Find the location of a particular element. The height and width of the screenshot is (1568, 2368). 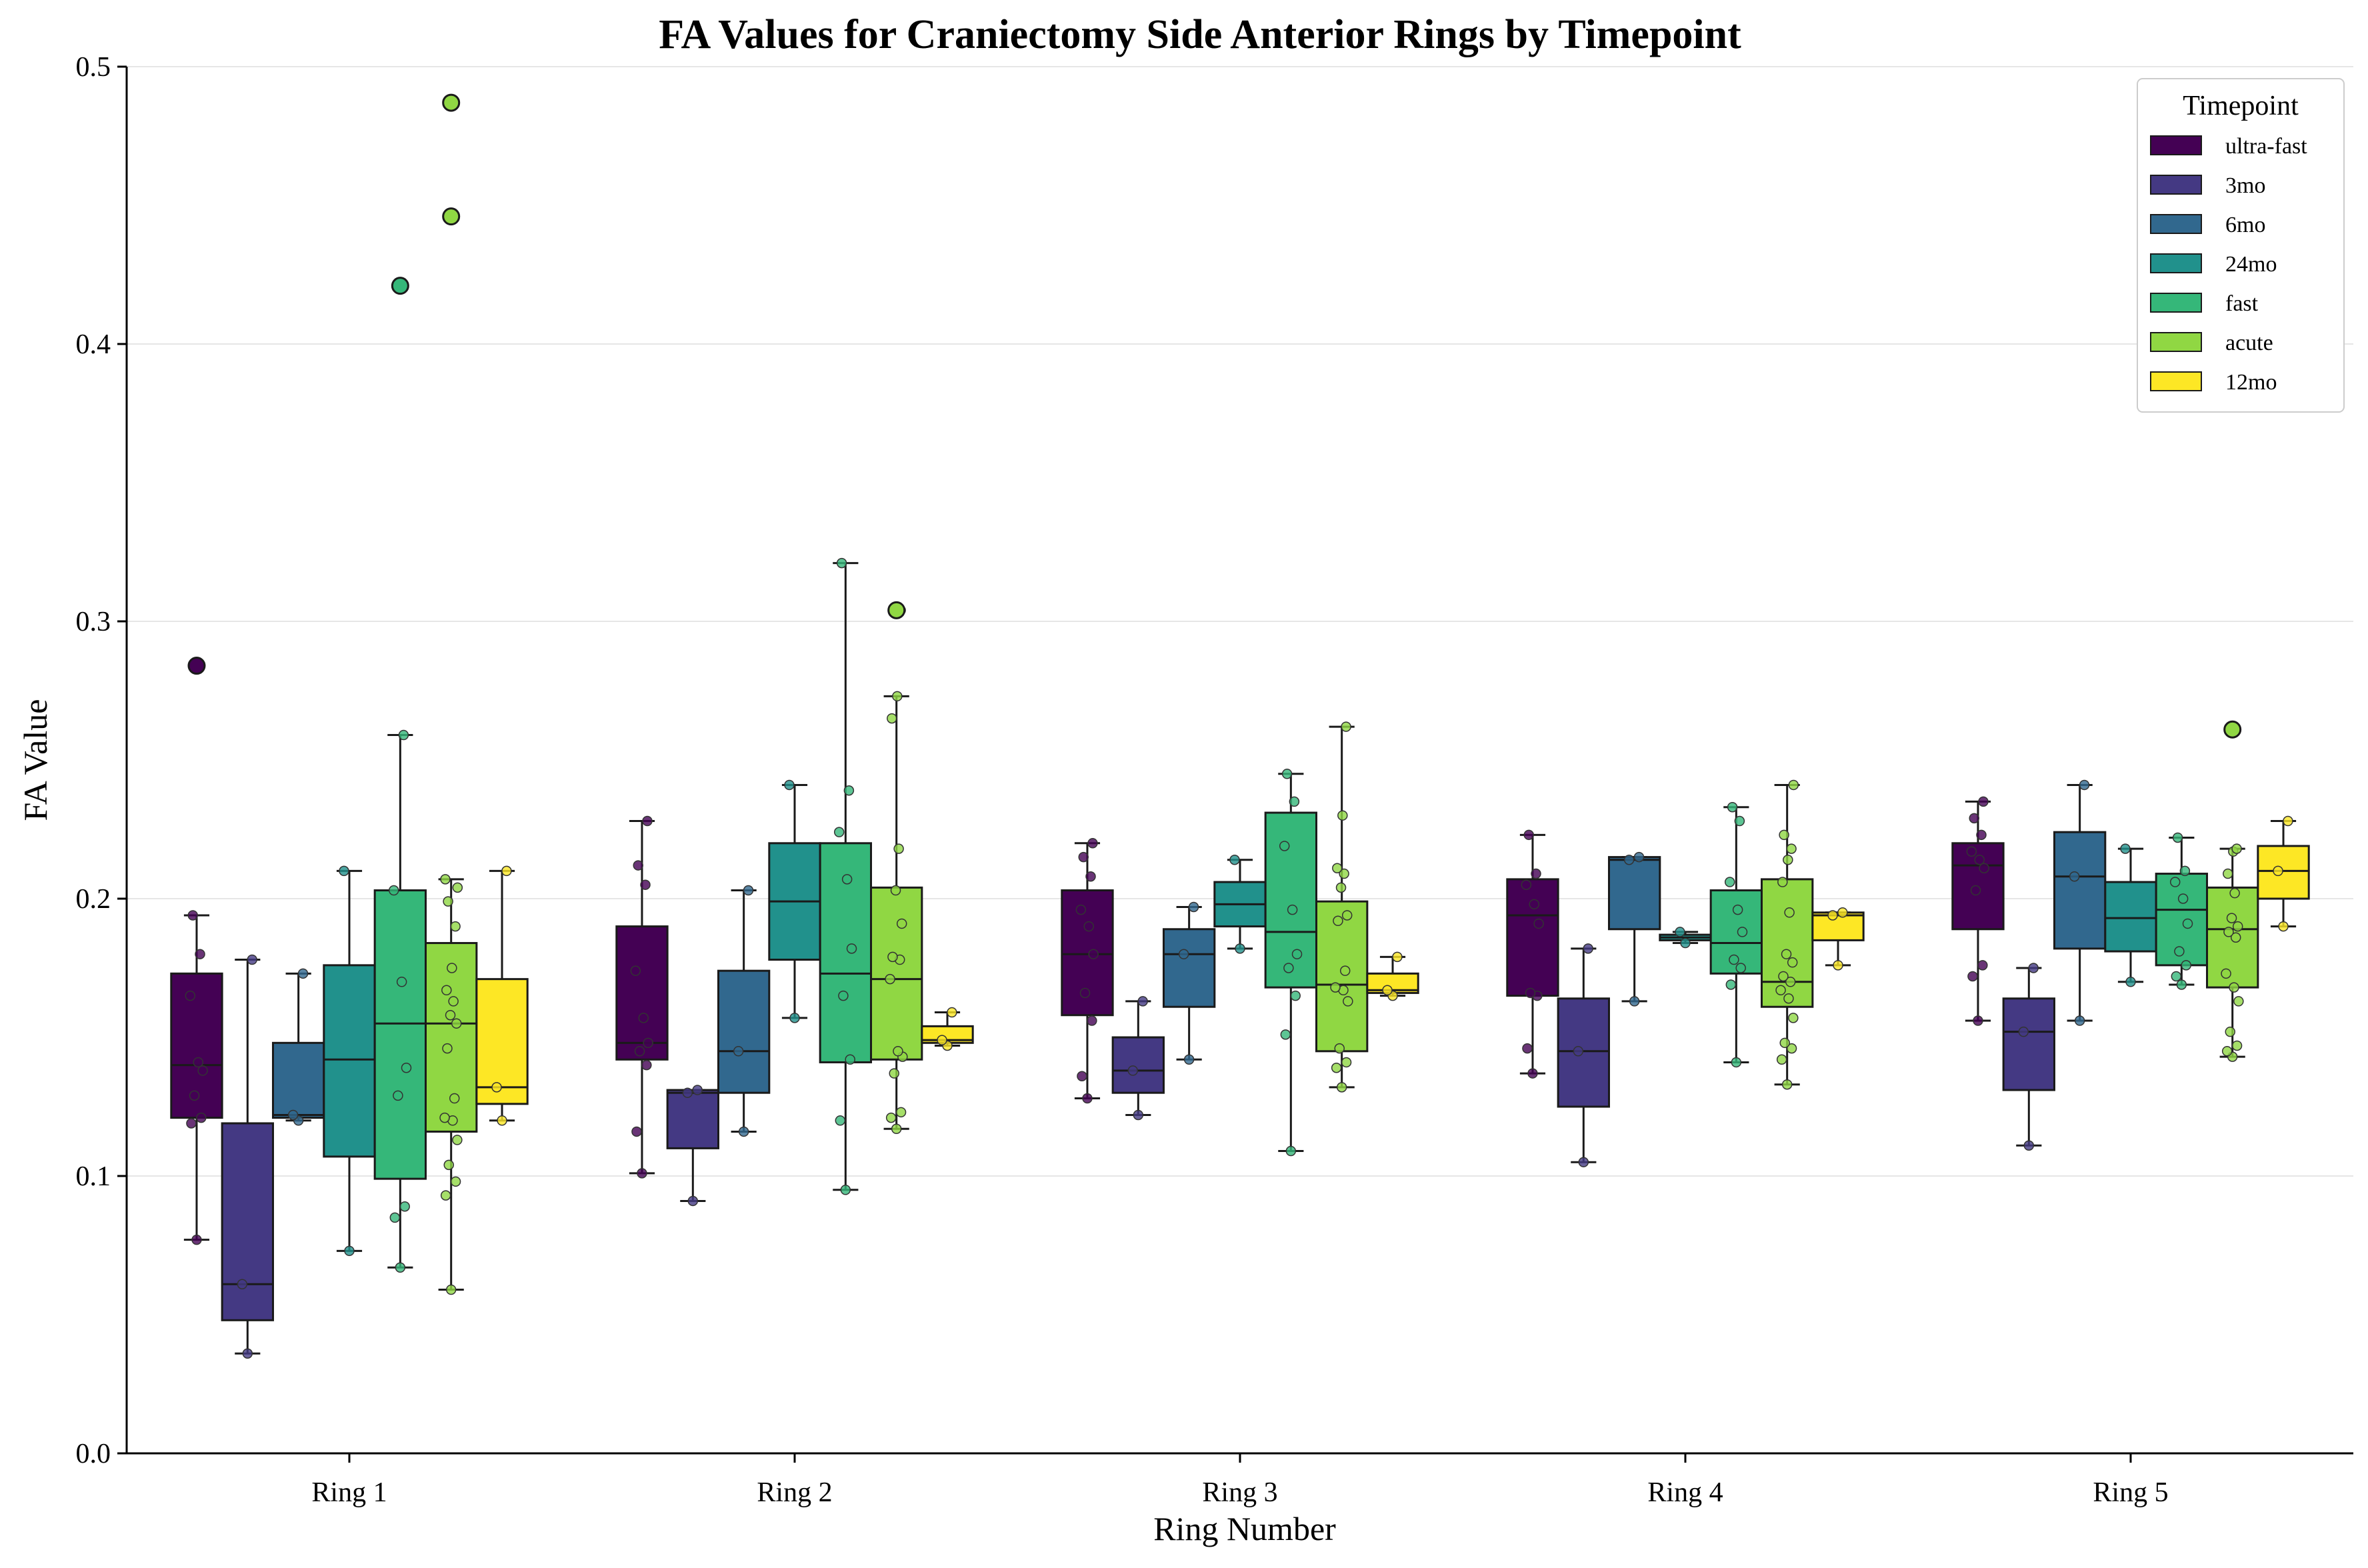

y-tick-label: 0.3 is located at coordinates (93, 622).